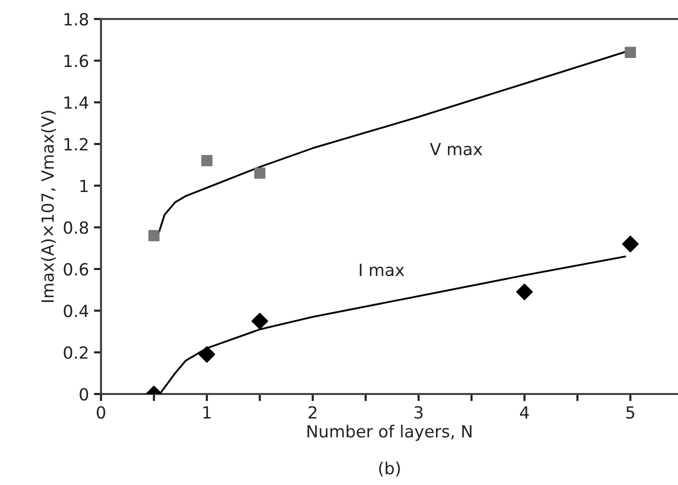 The image size is (678, 485). What do you see at coordinates (418, 412) in the screenshot?
I see `x-tick-label: 3` at bounding box center [418, 412].